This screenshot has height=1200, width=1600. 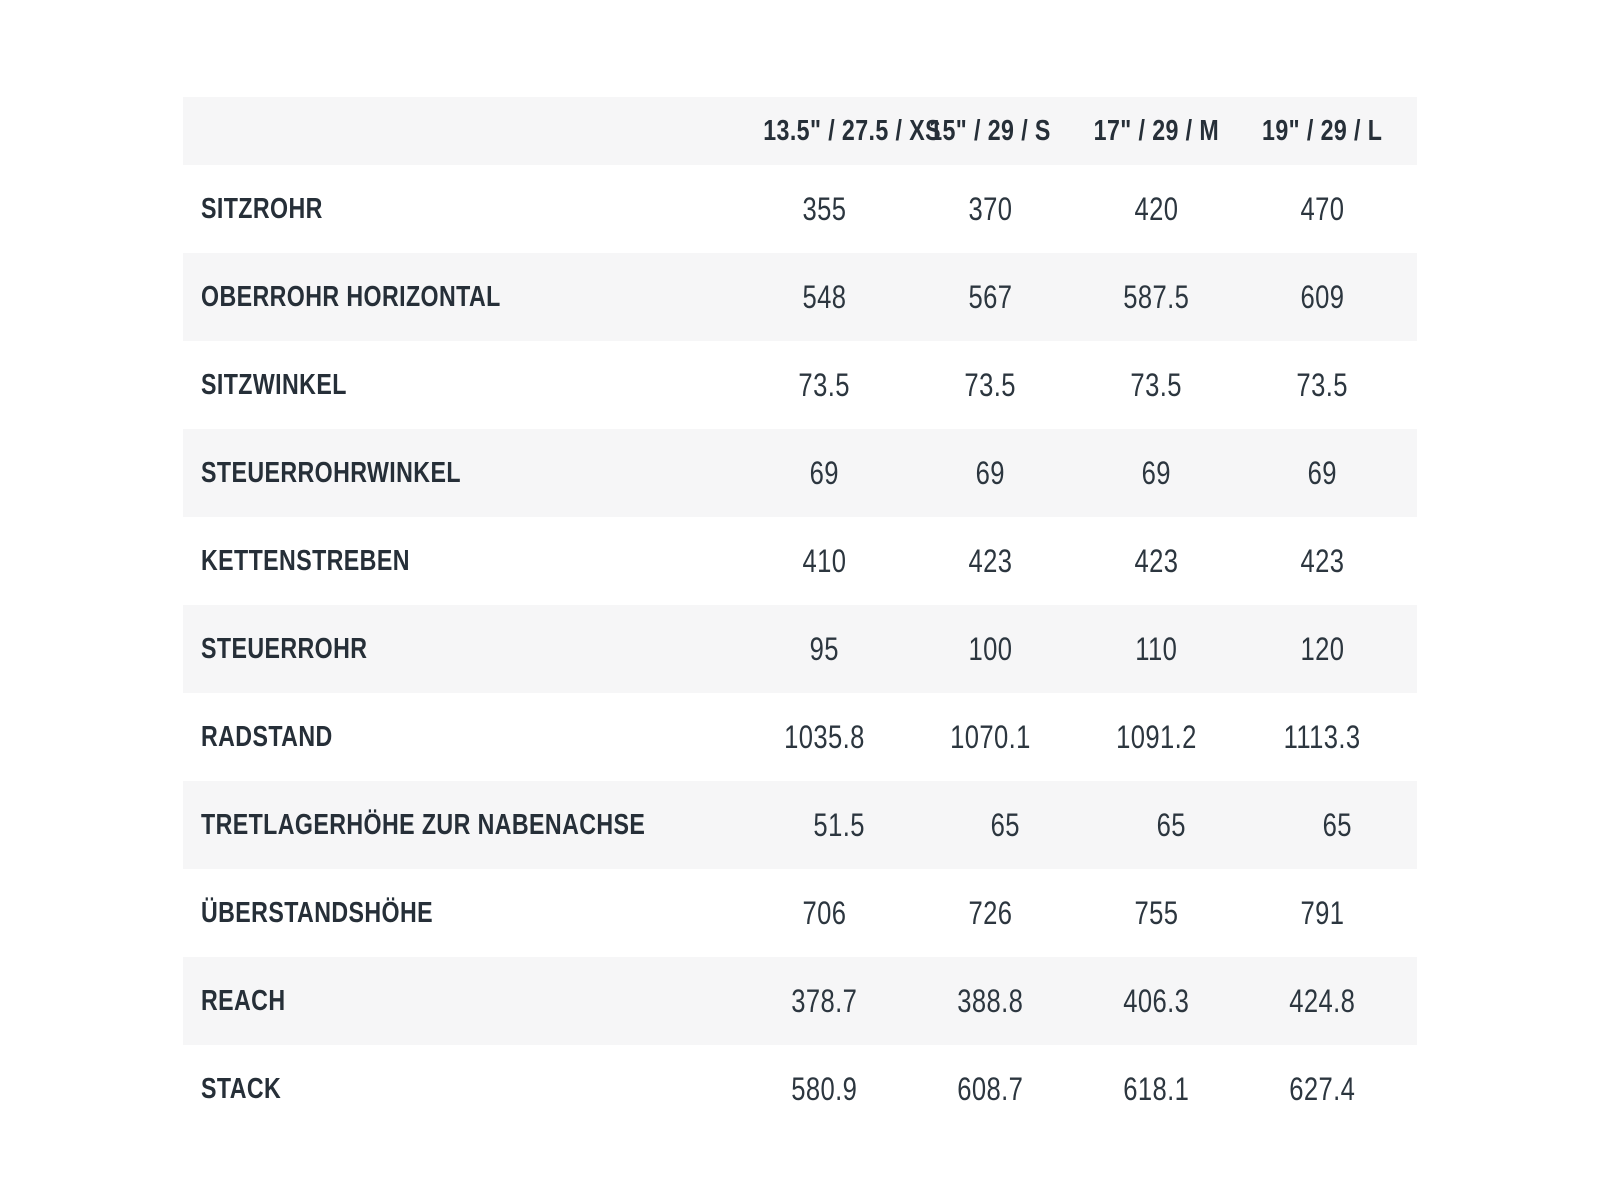 What do you see at coordinates (990, 296) in the screenshot?
I see `cell-value: 567` at bounding box center [990, 296].